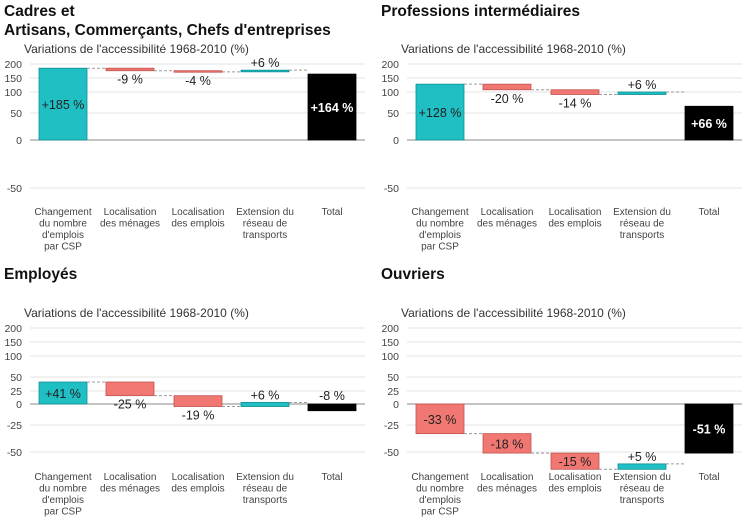 The height and width of the screenshot is (528, 754). I want to click on panel-title-line: Professions intermédiaires, so click(480, 11).